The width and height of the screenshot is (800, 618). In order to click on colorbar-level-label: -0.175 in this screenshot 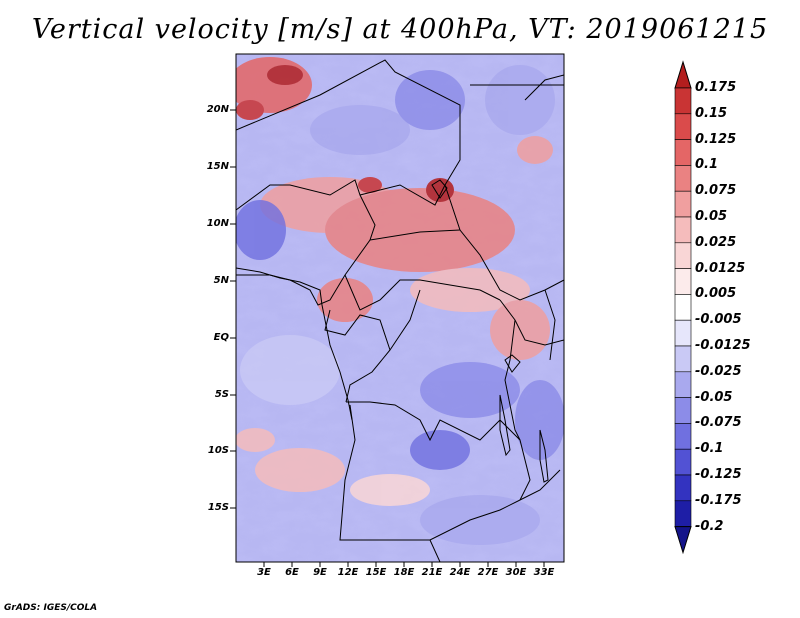, I will do `click(718, 500)`.